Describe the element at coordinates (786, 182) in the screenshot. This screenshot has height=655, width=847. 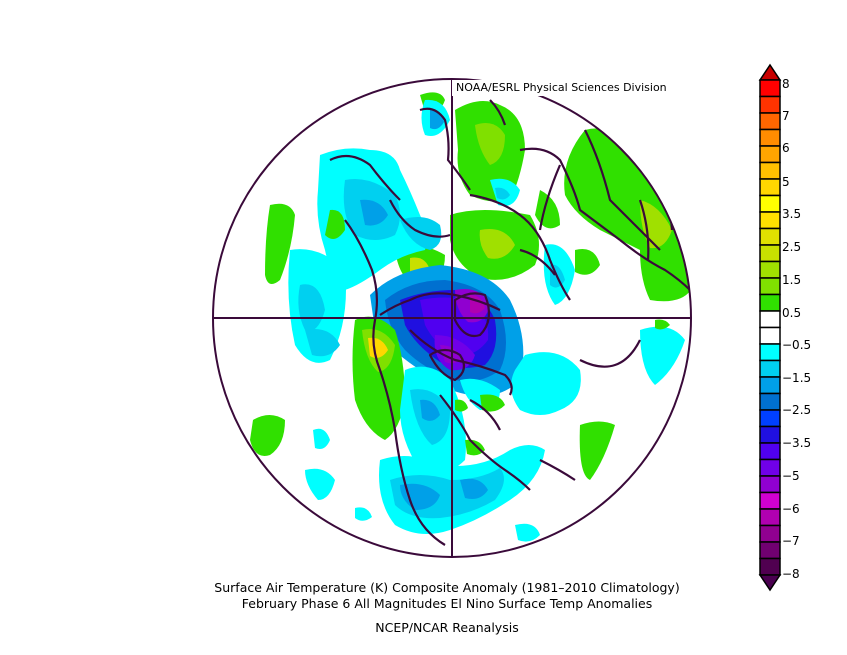
I see `colorbar-label: 5` at that location.